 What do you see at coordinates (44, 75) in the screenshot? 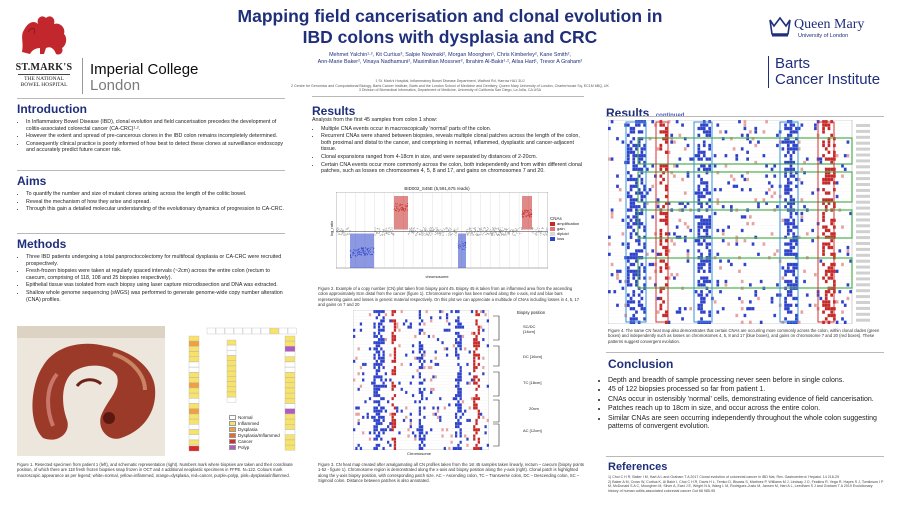
I see `st-marks-wordmark: ST.MARK'S THE NATIONAL BOWEL HOSPITAL` at bounding box center [44, 75].